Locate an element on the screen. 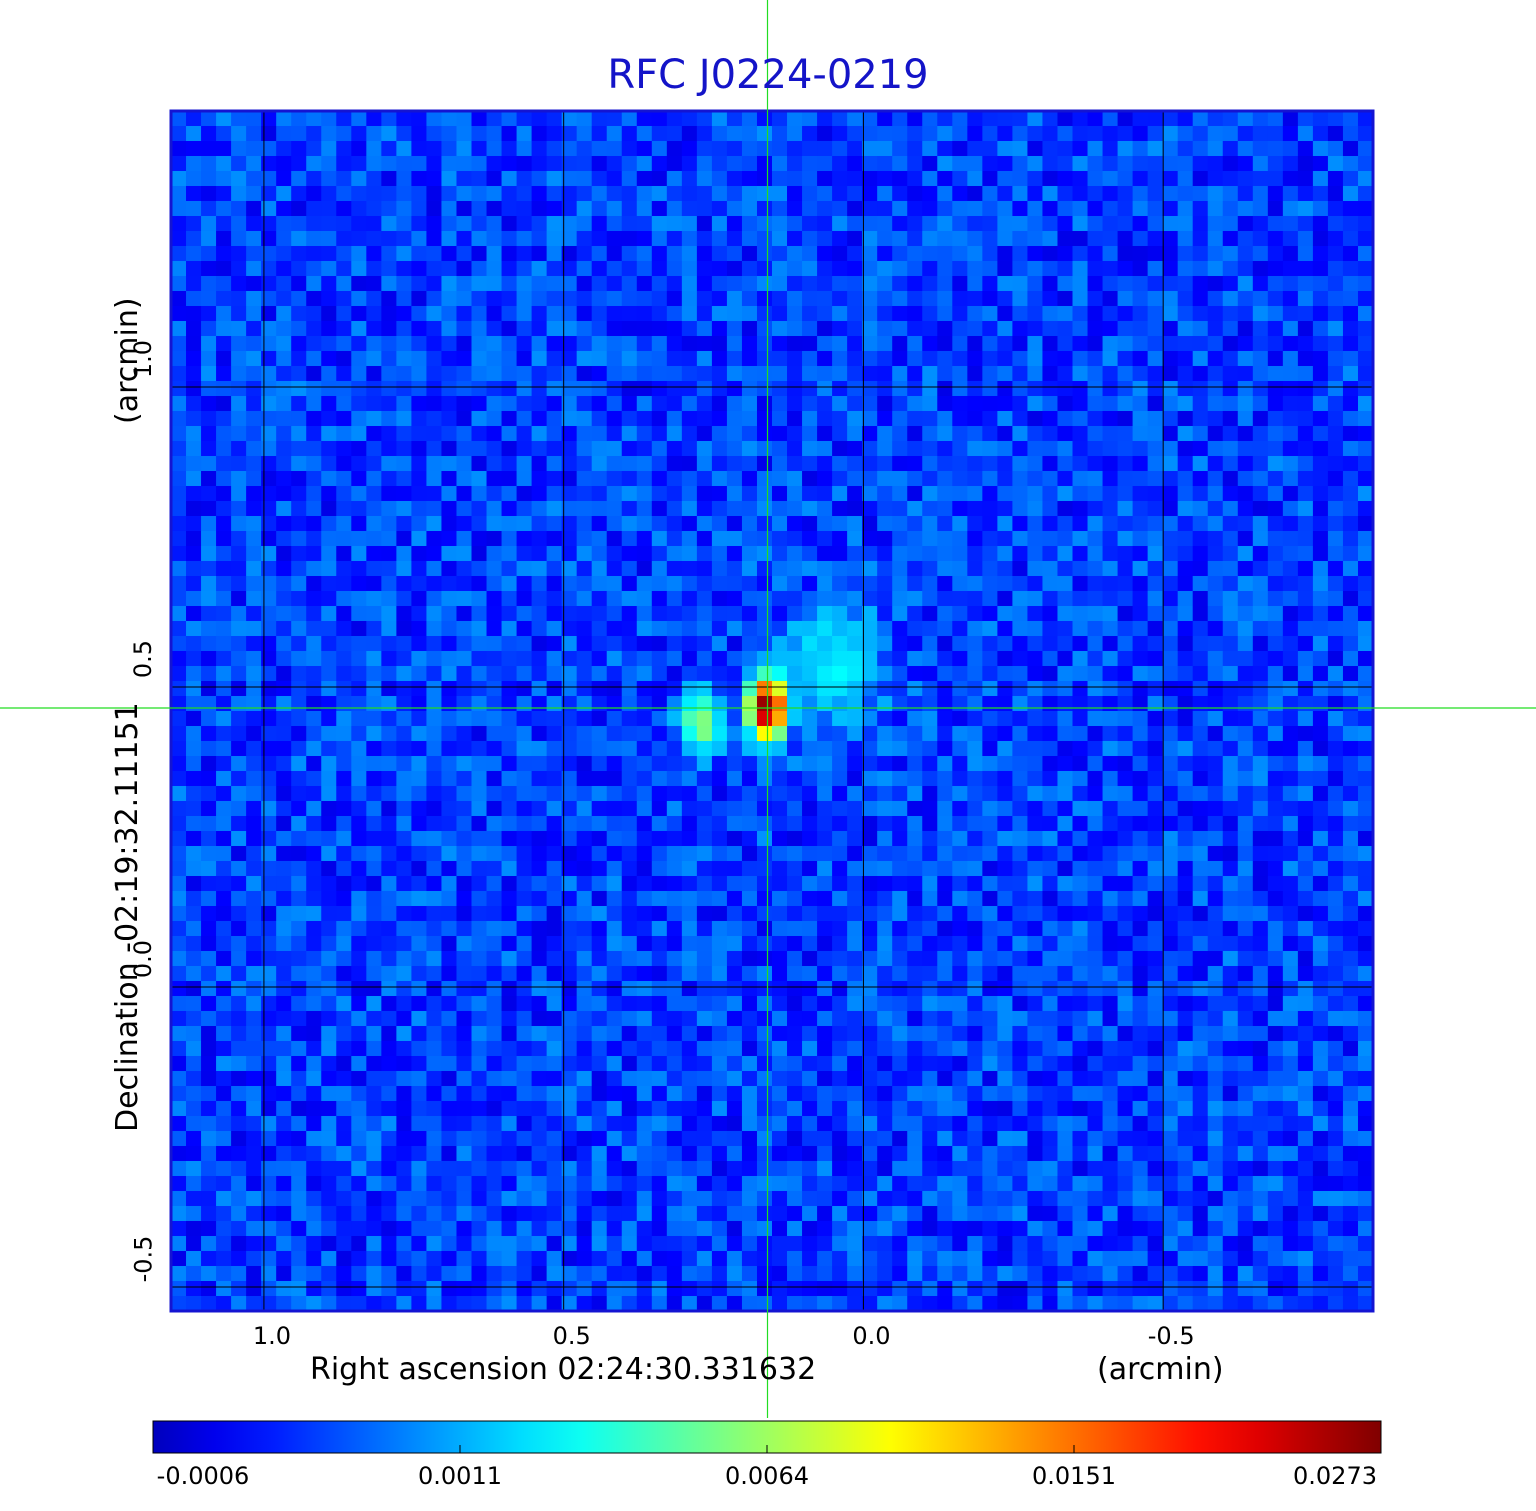 This screenshot has width=1536, height=1511. y-tick-label: -0.5 is located at coordinates (142, 1259).